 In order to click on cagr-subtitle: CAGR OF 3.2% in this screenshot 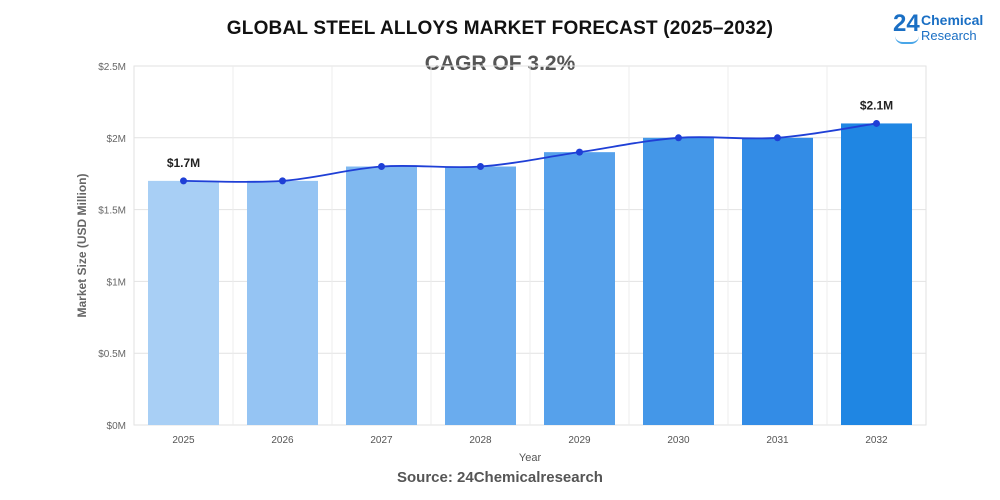, I will do `click(500, 63)`.